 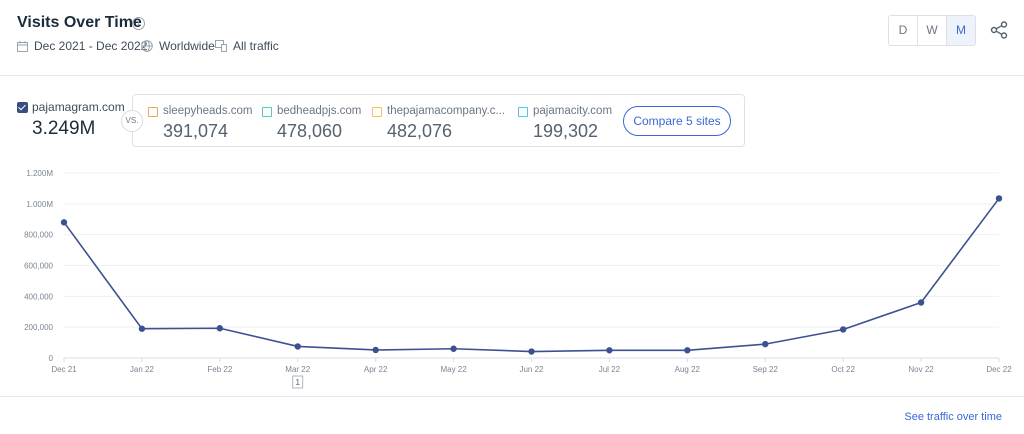 What do you see at coordinates (22, 107) in the screenshot?
I see `main-site-checkbox` at bounding box center [22, 107].